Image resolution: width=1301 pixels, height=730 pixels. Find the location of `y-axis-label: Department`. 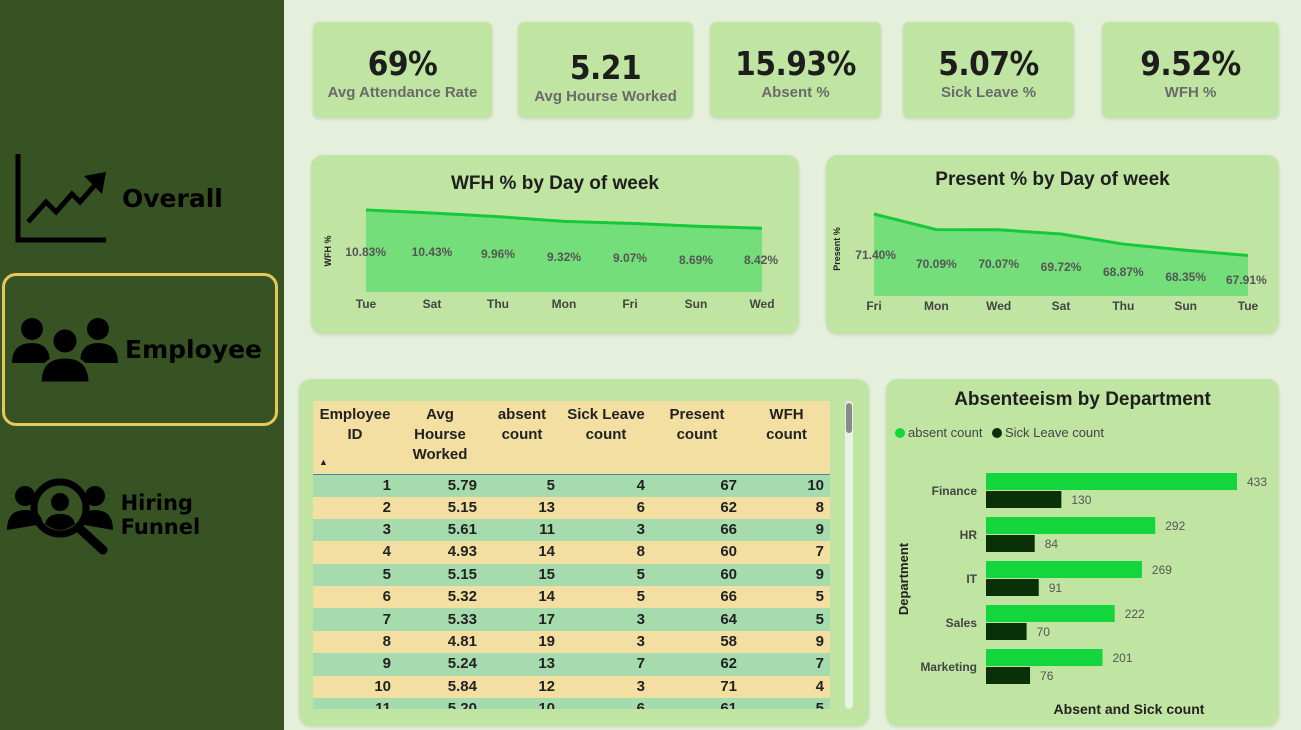

y-axis-label: Department is located at coordinates (903, 578).